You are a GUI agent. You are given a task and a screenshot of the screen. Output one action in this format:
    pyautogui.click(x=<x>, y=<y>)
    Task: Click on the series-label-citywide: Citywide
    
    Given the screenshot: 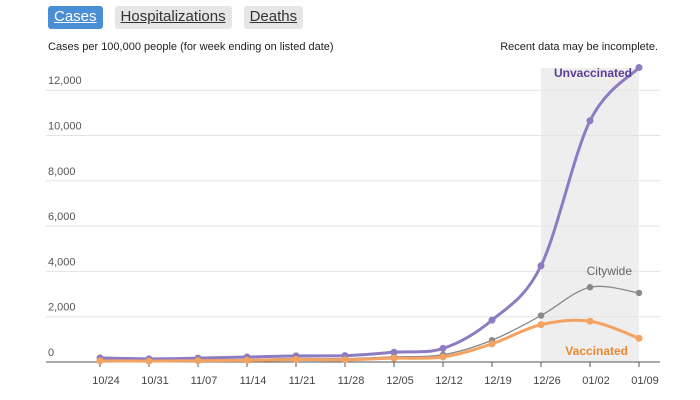 What is the action you would take?
    pyautogui.click(x=610, y=271)
    